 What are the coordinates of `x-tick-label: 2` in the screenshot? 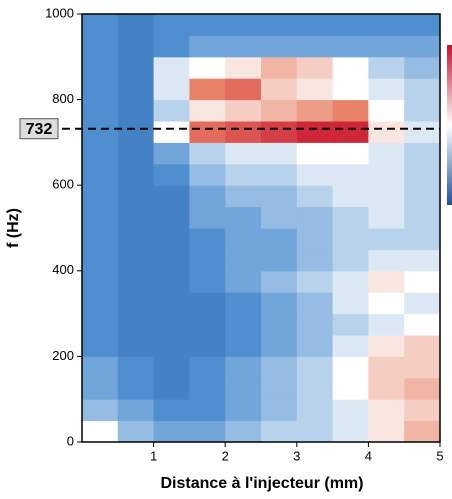 It's located at (225, 455).